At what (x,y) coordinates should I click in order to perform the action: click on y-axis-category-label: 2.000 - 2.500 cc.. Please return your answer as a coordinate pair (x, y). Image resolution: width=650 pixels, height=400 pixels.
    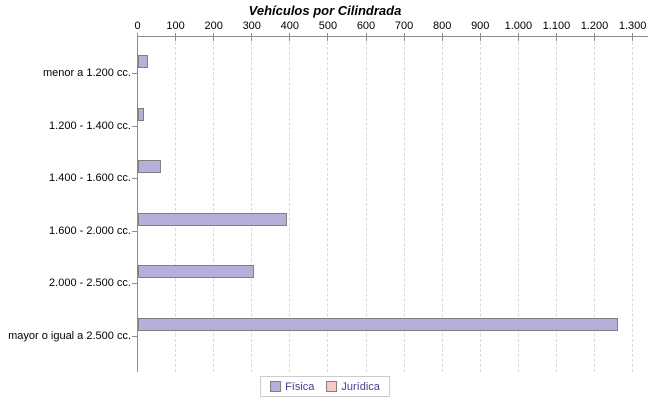
    Looking at the image, I should click on (90, 283).